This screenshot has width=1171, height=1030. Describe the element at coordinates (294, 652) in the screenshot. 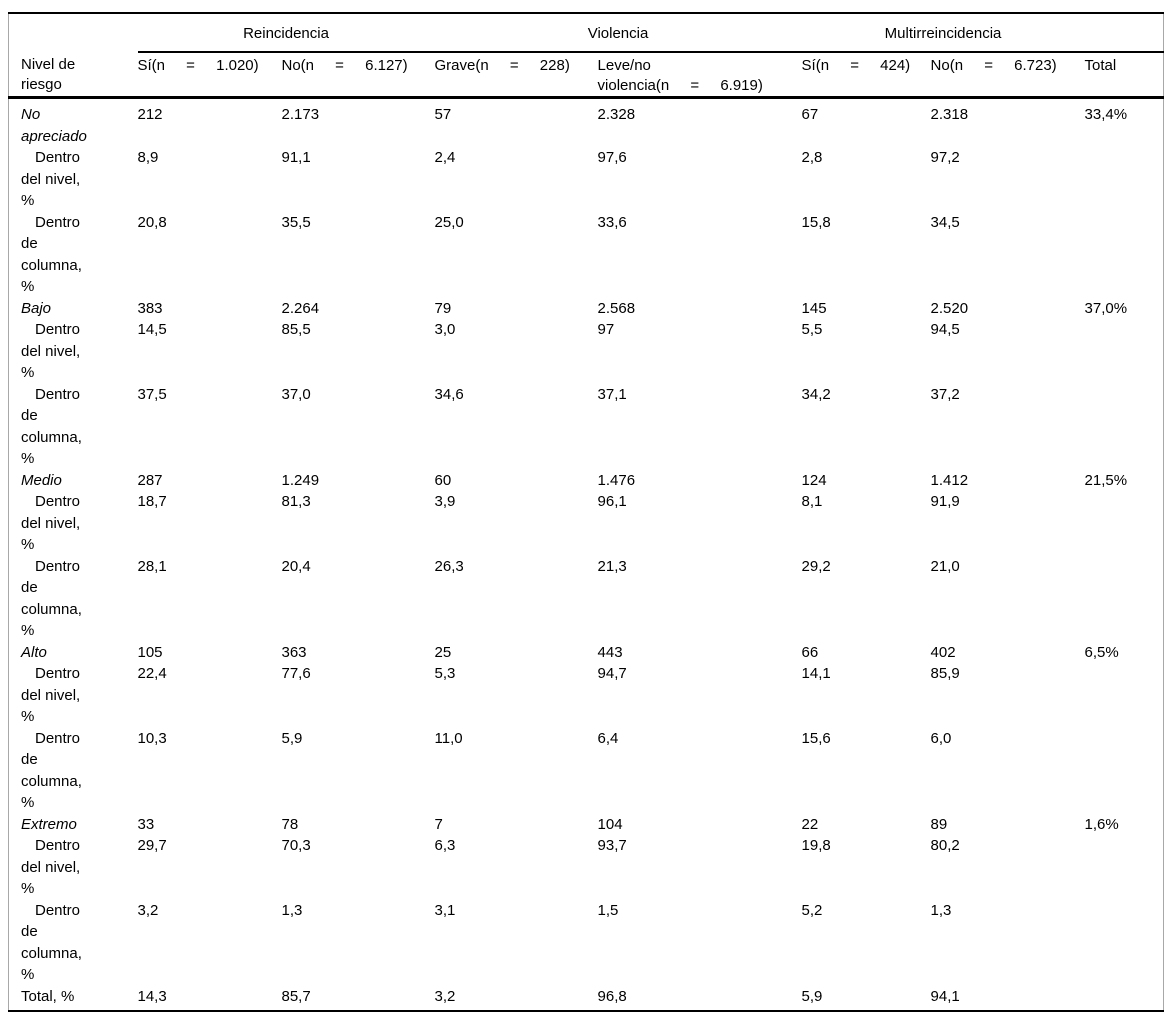

I see `data-cell: 363` at that location.